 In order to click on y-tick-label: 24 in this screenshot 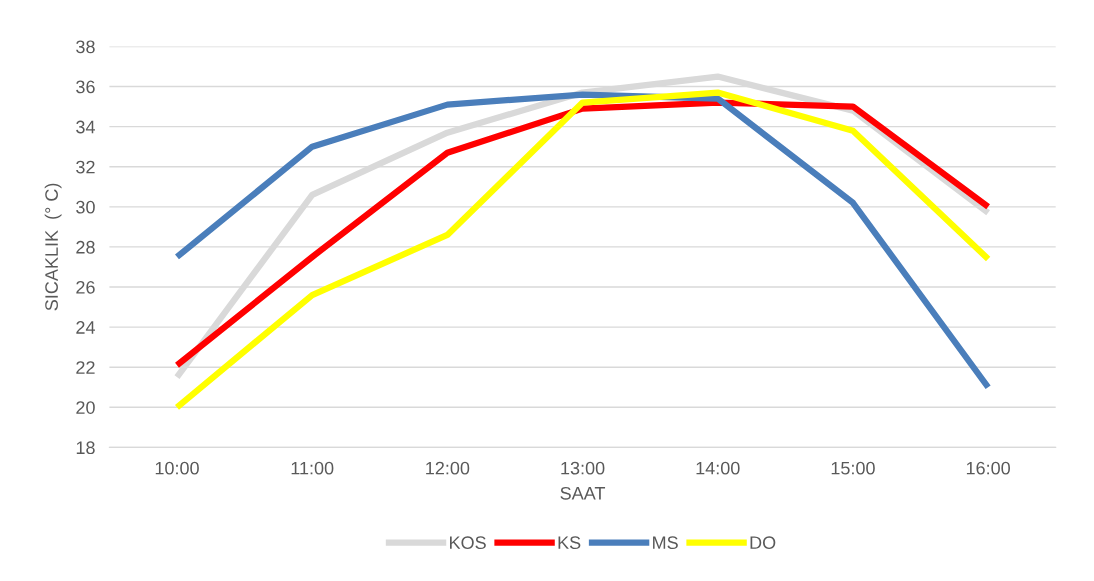, I will do `click(85, 327)`.